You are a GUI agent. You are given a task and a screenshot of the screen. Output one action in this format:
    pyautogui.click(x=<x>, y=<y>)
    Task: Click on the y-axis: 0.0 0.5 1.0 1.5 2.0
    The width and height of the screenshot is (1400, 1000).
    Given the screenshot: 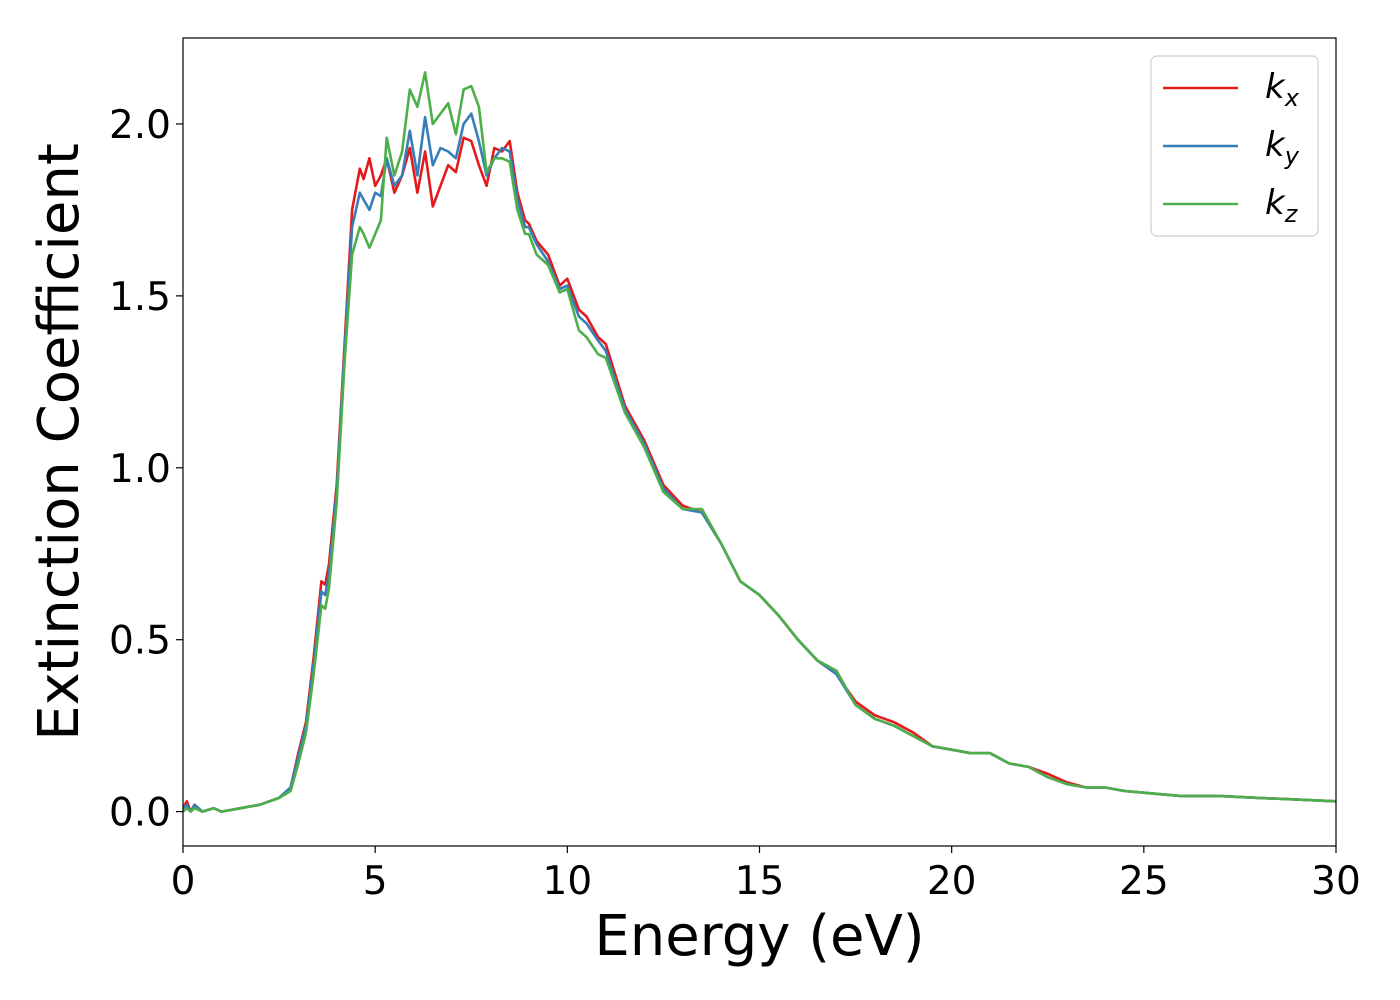 What is the action you would take?
    pyautogui.click(x=146, y=469)
    